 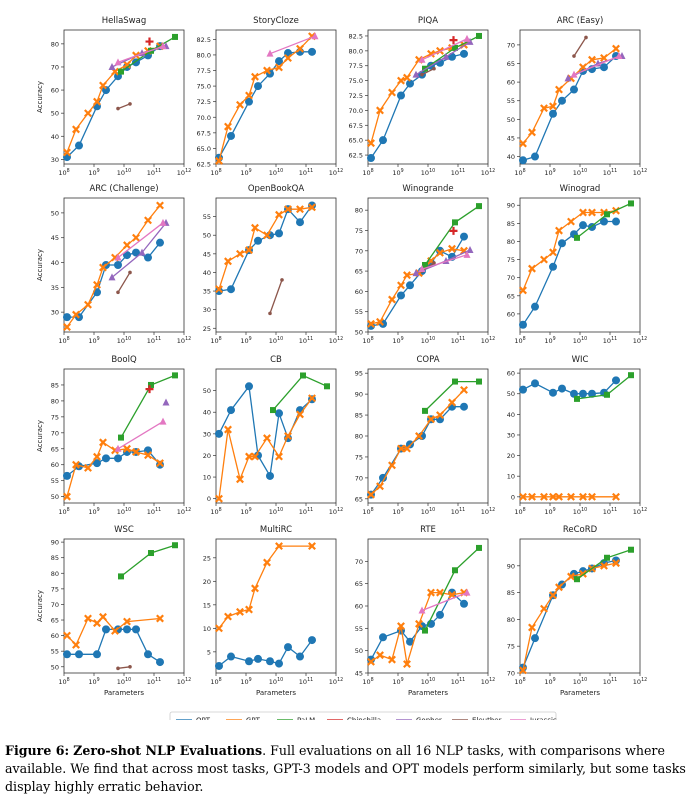 What do you see at coordinates (568, 78) in the screenshot?
I see `arc-easy-gopher-point` at bounding box center [568, 78].